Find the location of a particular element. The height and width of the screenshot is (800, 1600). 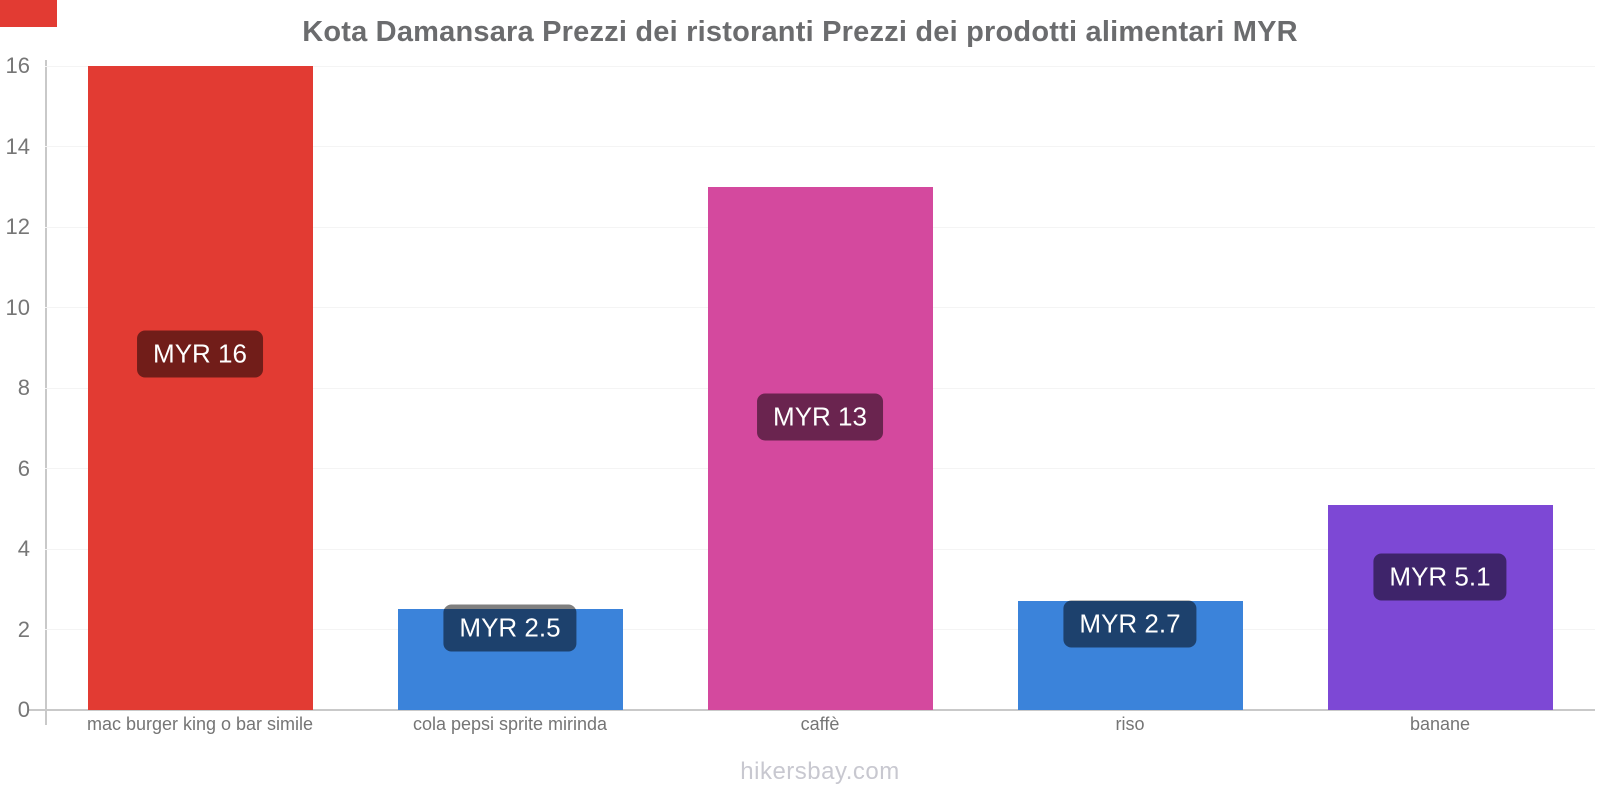

bar-value-badge-1: MYR 2.5 is located at coordinates (510, 628).